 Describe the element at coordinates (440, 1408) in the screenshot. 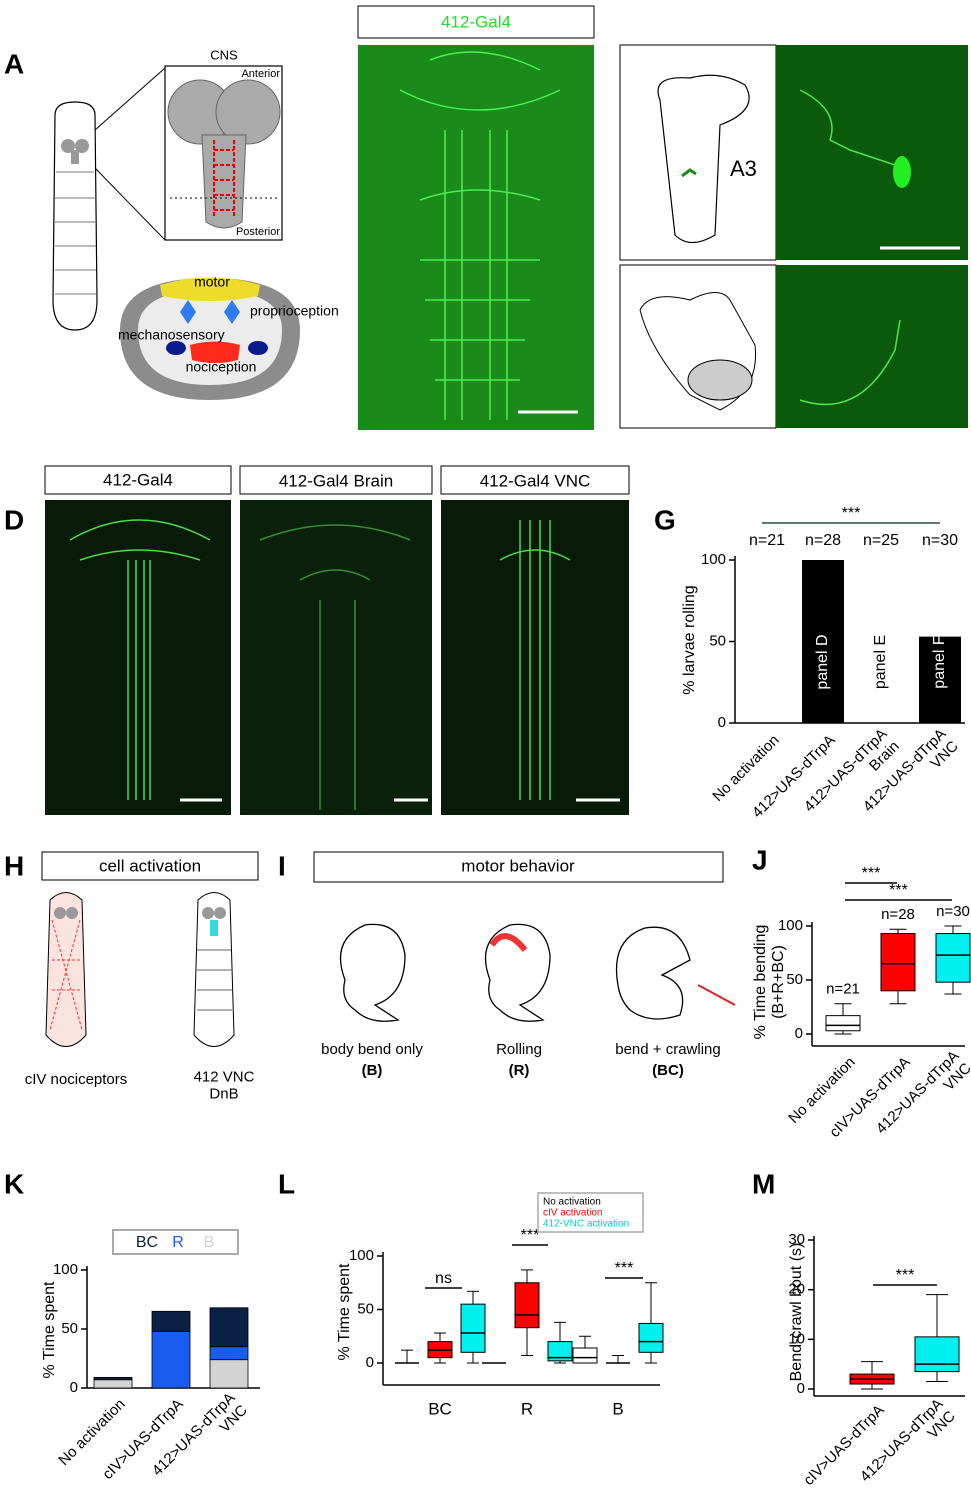

I see `x-tick-label: BC` at that location.